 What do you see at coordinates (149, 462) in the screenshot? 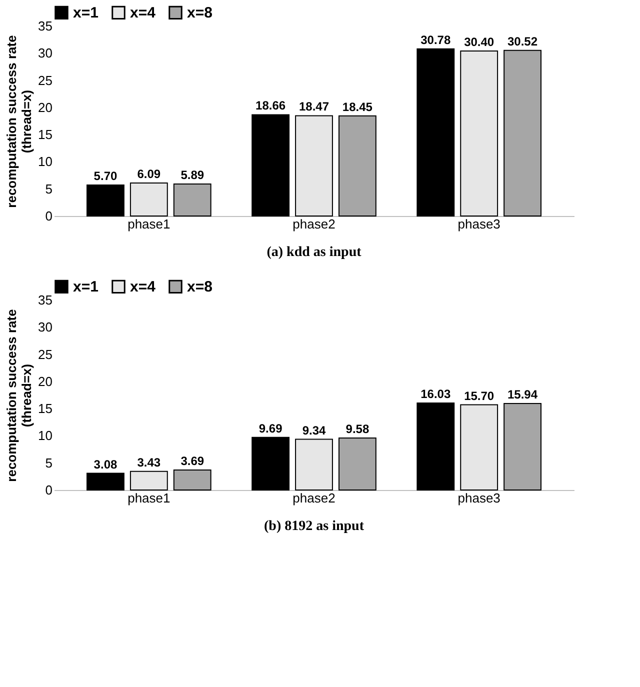
I see `data-label: 3.43` at bounding box center [149, 462].